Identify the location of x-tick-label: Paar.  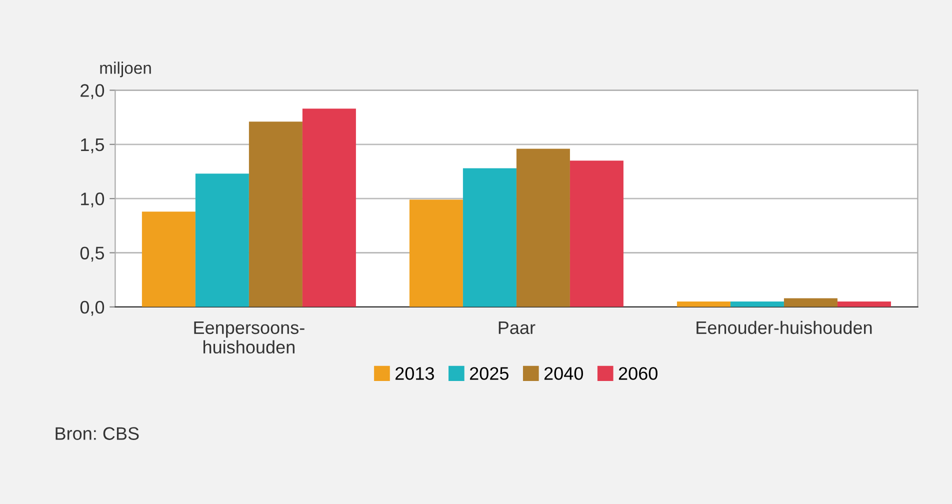
(517, 327).